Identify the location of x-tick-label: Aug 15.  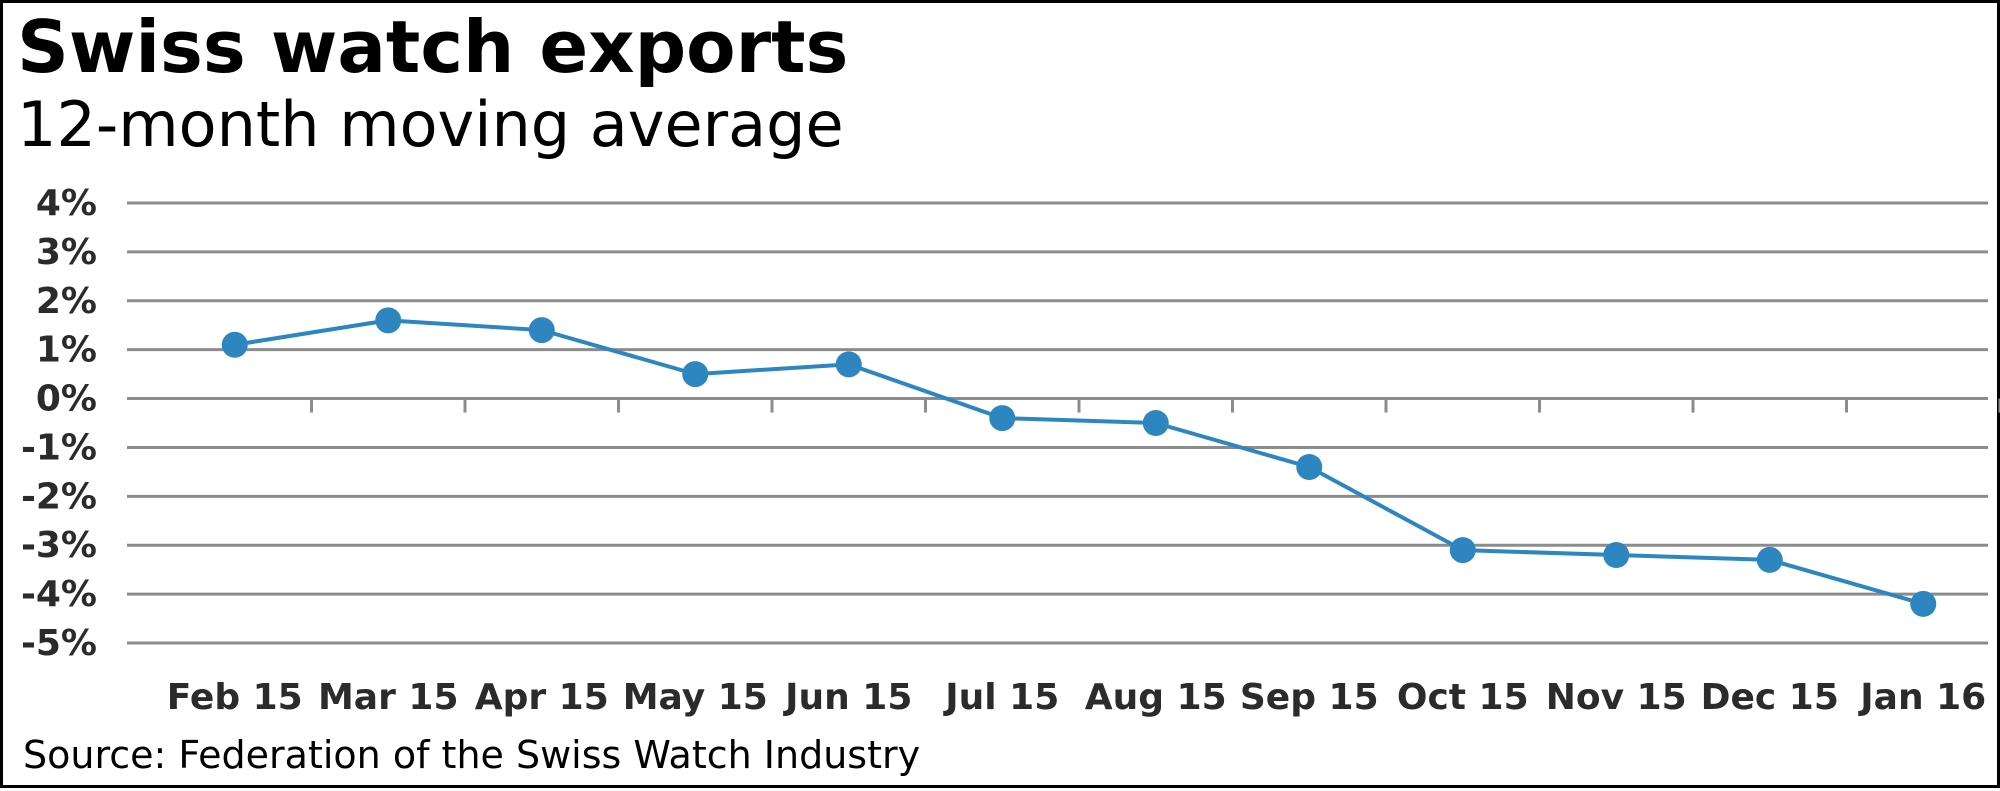
(1156, 697).